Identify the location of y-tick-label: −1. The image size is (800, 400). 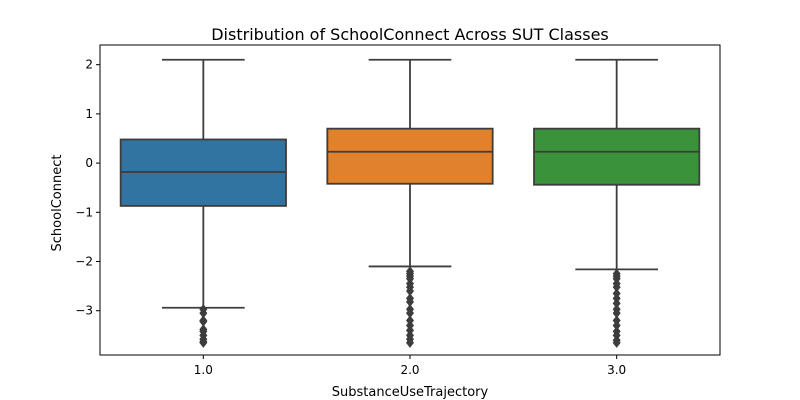
(84, 212).